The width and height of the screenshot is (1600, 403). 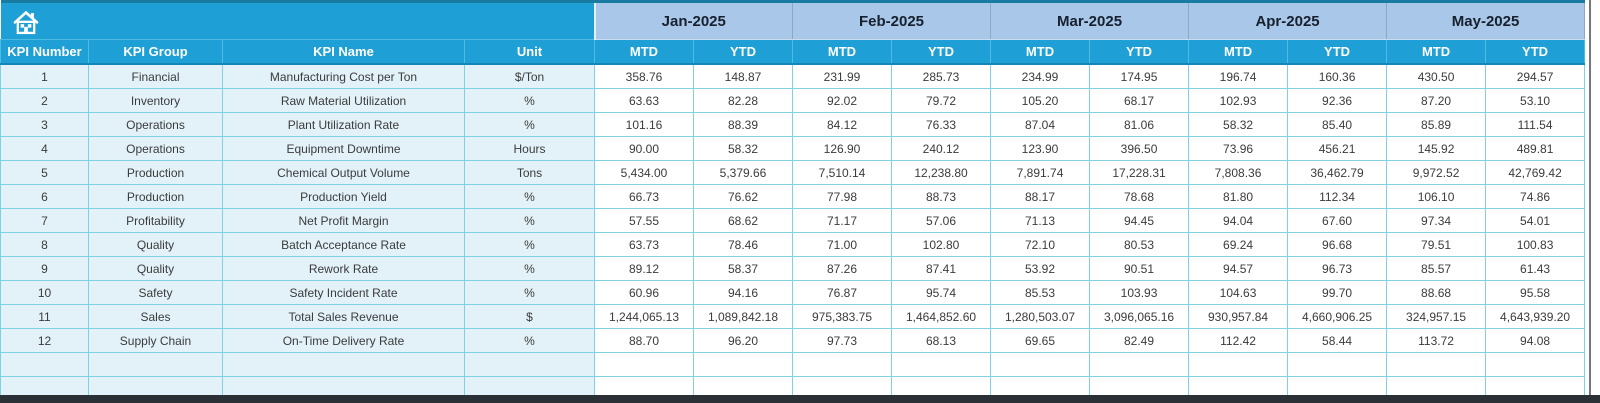 I want to click on value-cell: 324,957.15, so click(x=1436, y=316).